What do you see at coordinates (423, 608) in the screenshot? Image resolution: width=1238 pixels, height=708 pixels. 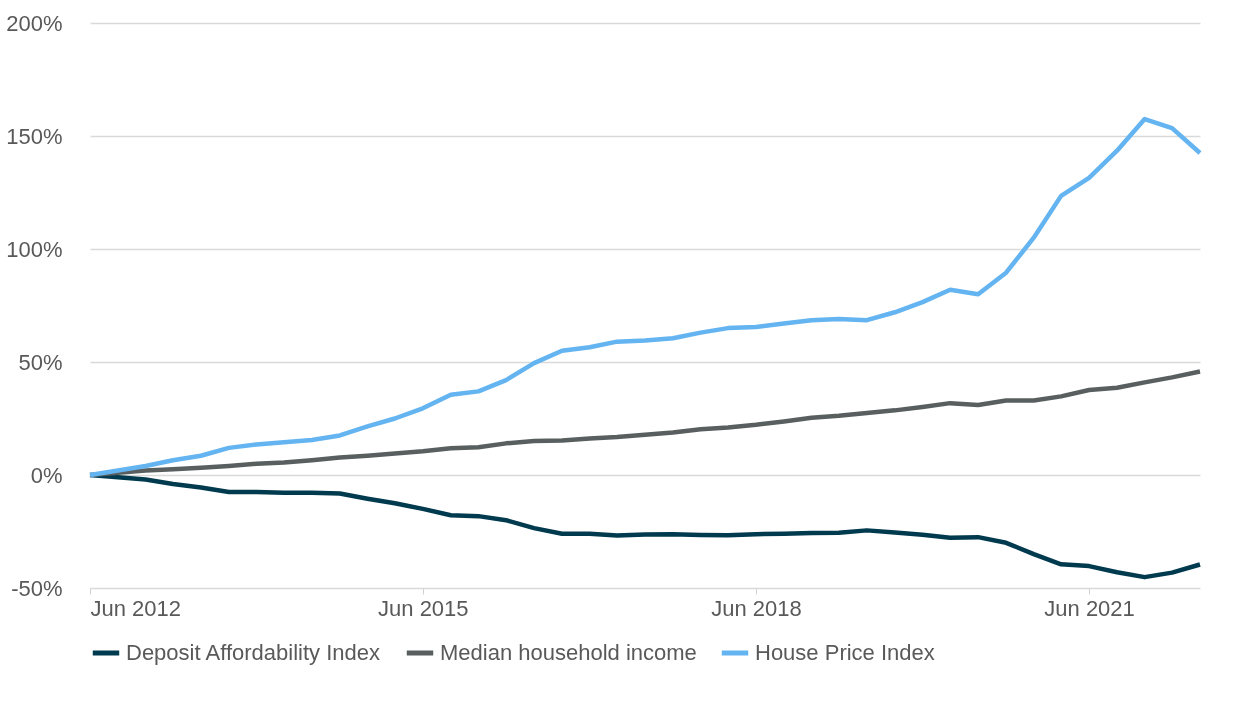 I see `x-tick-label: Jun 2015` at bounding box center [423, 608].